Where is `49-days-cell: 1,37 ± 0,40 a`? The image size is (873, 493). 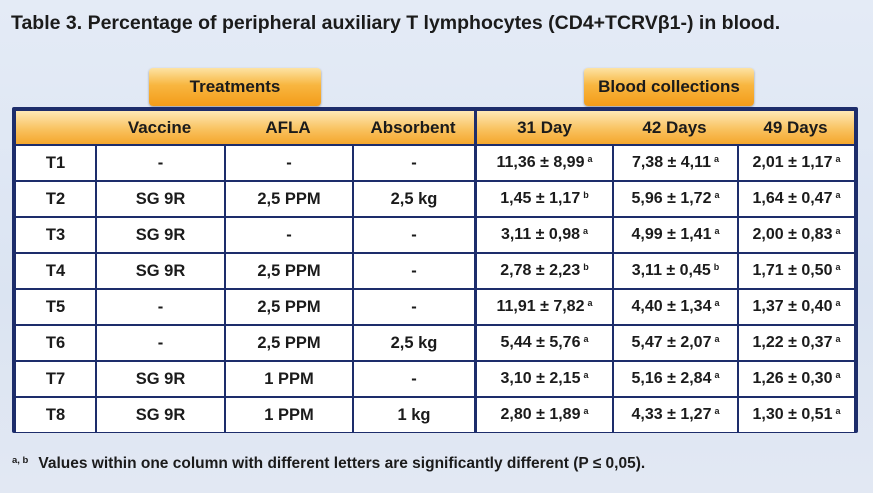 49-days-cell: 1,37 ± 0,40 a is located at coordinates (795, 306).